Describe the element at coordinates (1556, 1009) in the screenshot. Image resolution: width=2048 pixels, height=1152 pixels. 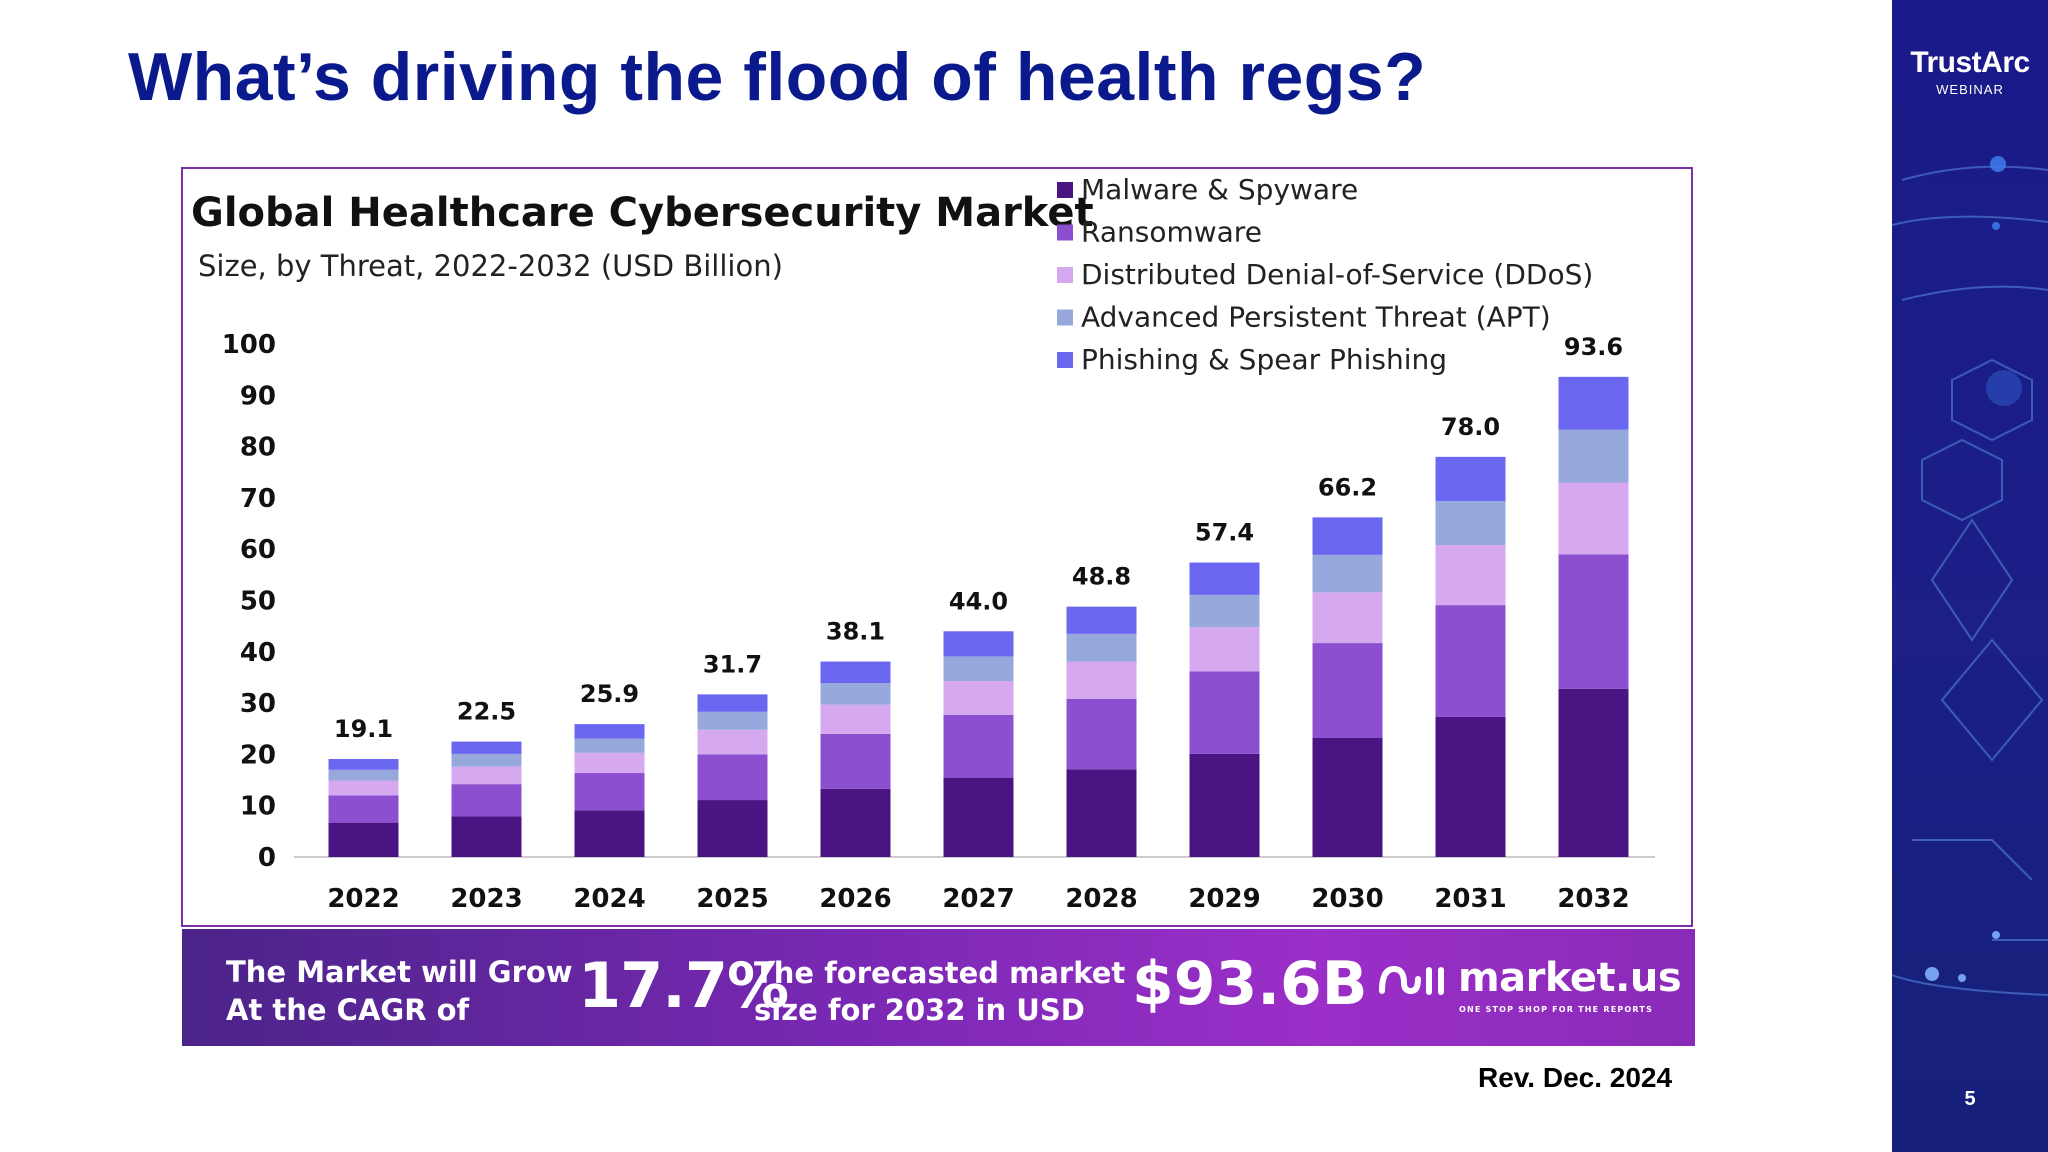
I see `market-us-tagline: ONE STOP SHOP FOR THE REPORTS` at that location.